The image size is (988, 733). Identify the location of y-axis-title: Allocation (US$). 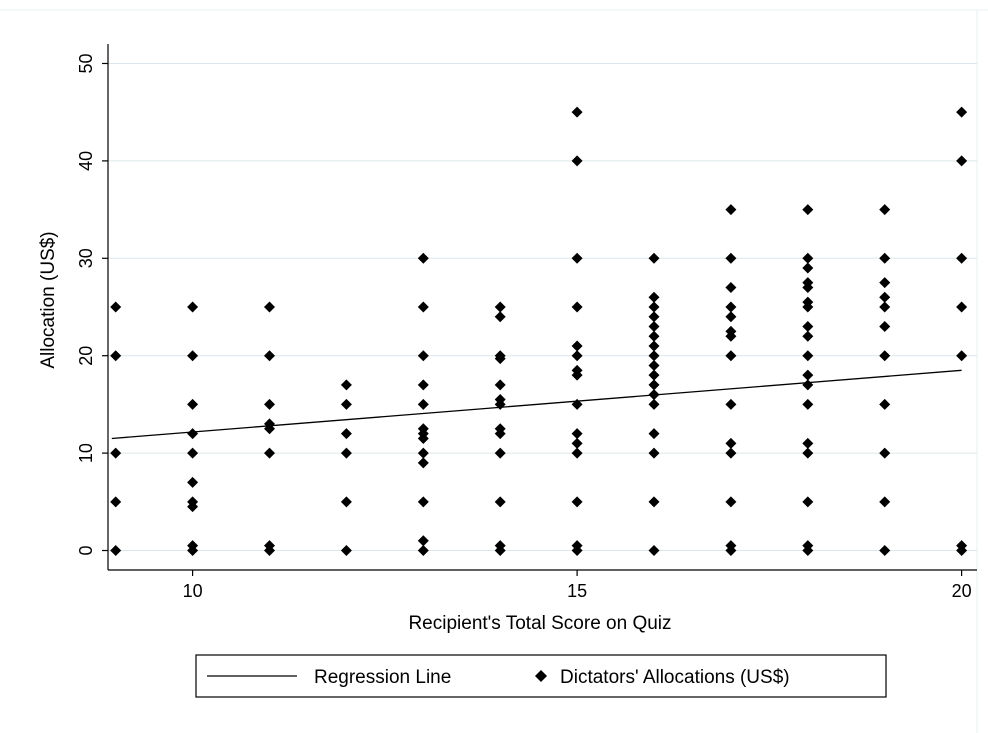
(48, 299).